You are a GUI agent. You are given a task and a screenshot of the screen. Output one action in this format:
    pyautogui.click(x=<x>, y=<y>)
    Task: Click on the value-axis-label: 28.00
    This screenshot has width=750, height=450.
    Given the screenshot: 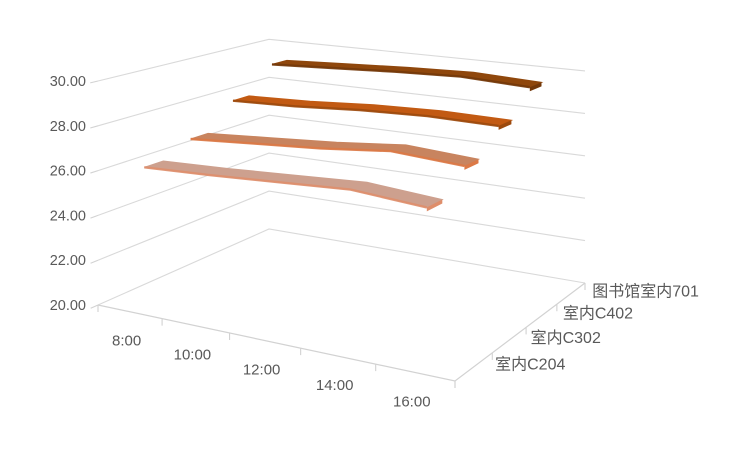 What is the action you would take?
    pyautogui.click(x=68, y=127)
    